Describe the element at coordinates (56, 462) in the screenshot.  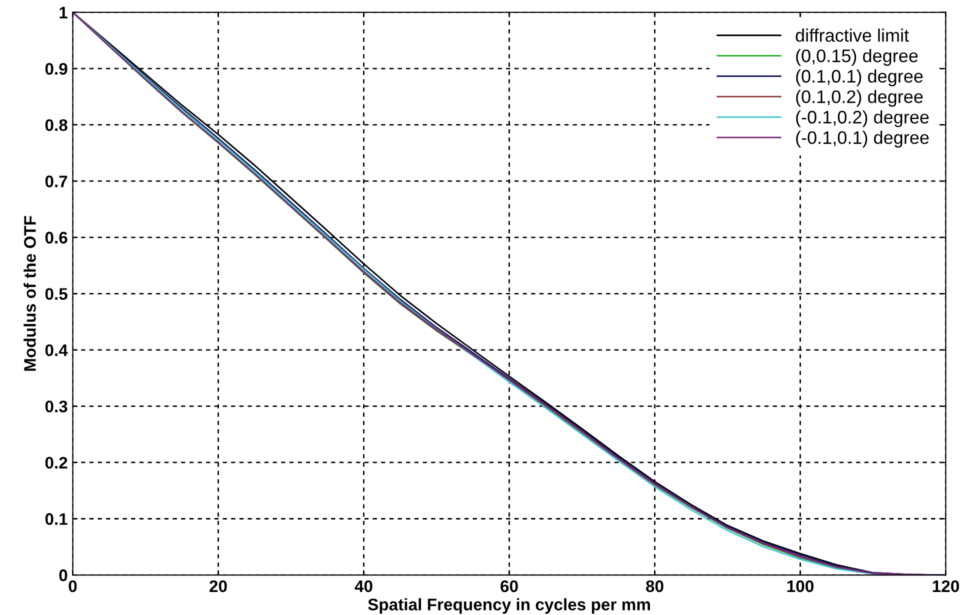
I see `y-tick-label: 0.2` at that location.